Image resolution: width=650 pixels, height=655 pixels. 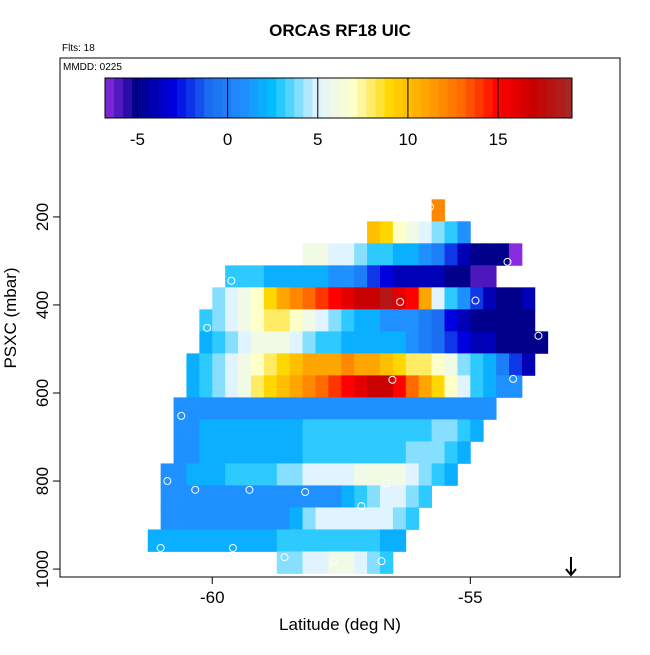 What do you see at coordinates (227, 139) in the screenshot?
I see `colorbar-tick-label: 0` at bounding box center [227, 139].